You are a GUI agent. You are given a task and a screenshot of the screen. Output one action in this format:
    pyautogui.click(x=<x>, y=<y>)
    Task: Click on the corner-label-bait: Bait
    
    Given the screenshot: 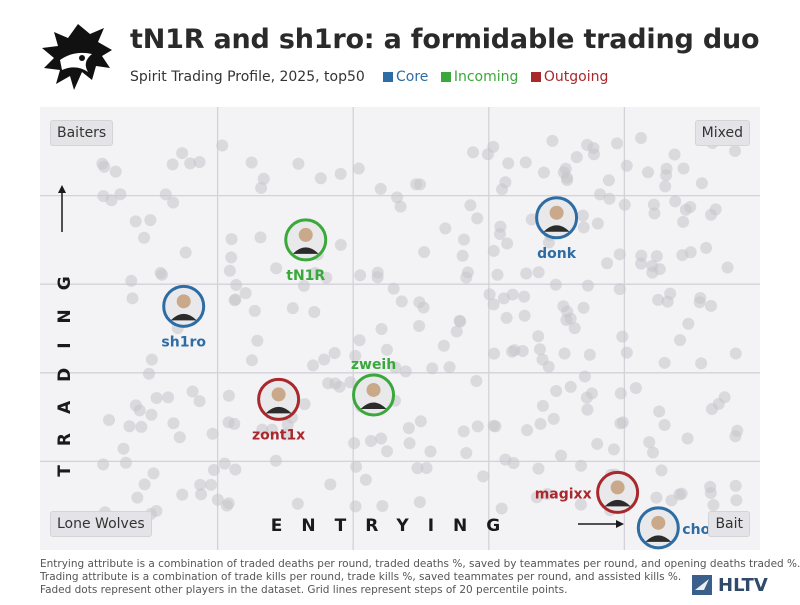 What is the action you would take?
    pyautogui.click(x=729, y=524)
    